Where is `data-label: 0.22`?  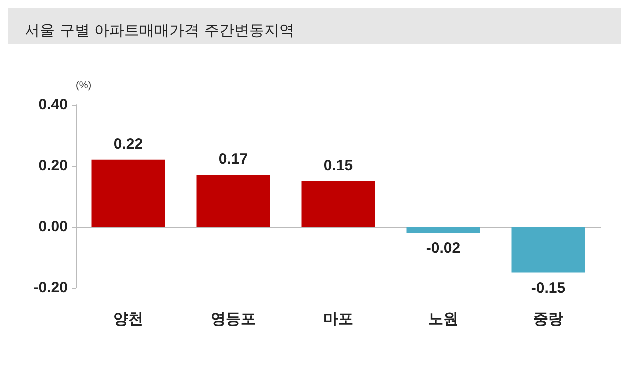 data-label: 0.22 is located at coordinates (129, 144).